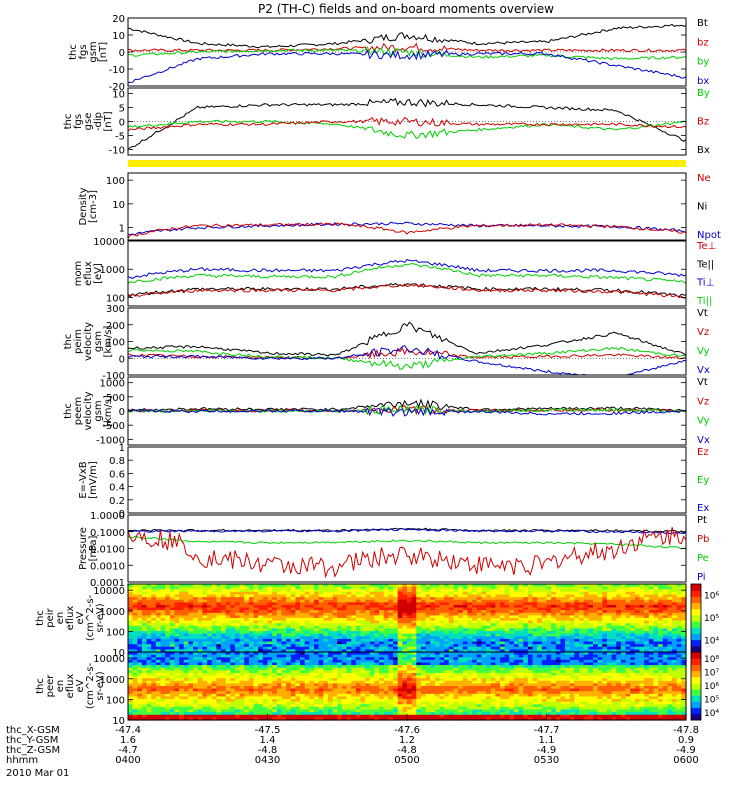  I want to click on series-line-bx, so click(407, 66).